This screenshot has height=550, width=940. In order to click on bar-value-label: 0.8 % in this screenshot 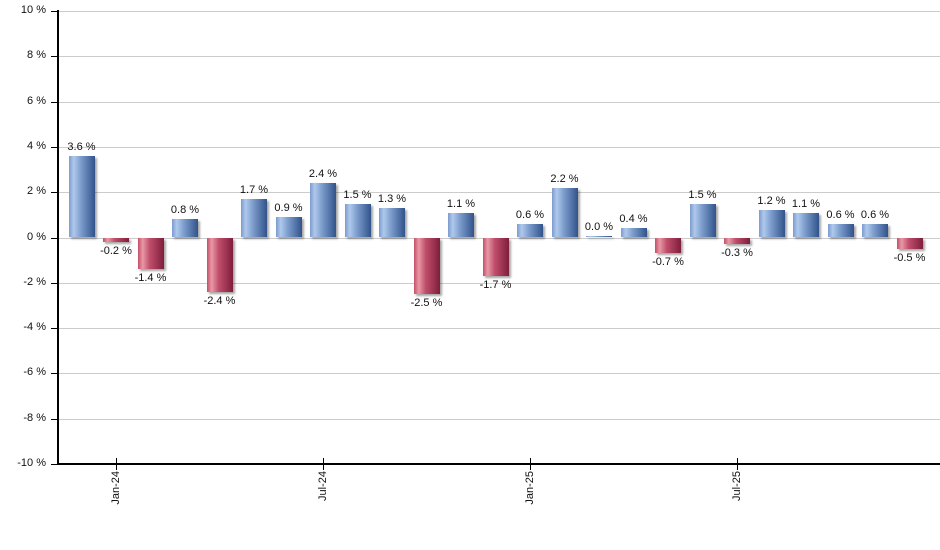, I will do `click(185, 210)`.